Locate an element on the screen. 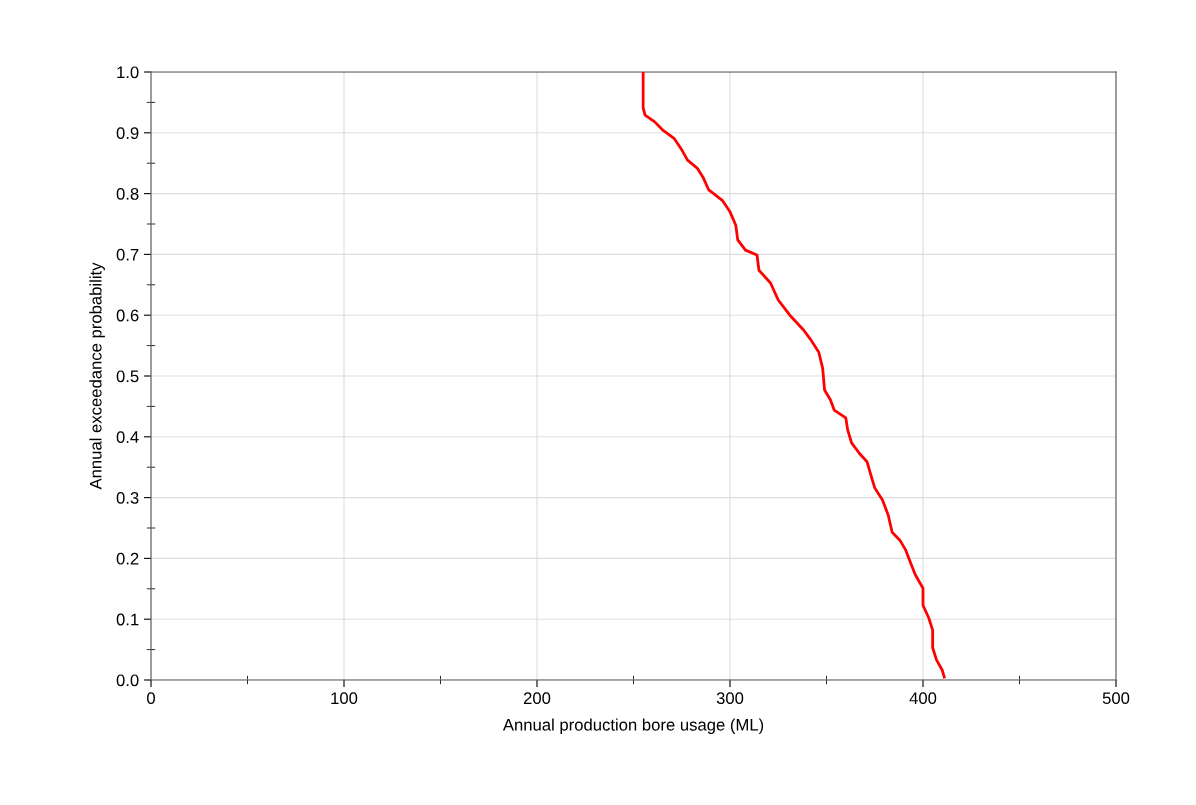 The width and height of the screenshot is (1196, 805). y-tick-label: 0.4 is located at coordinates (127, 437).